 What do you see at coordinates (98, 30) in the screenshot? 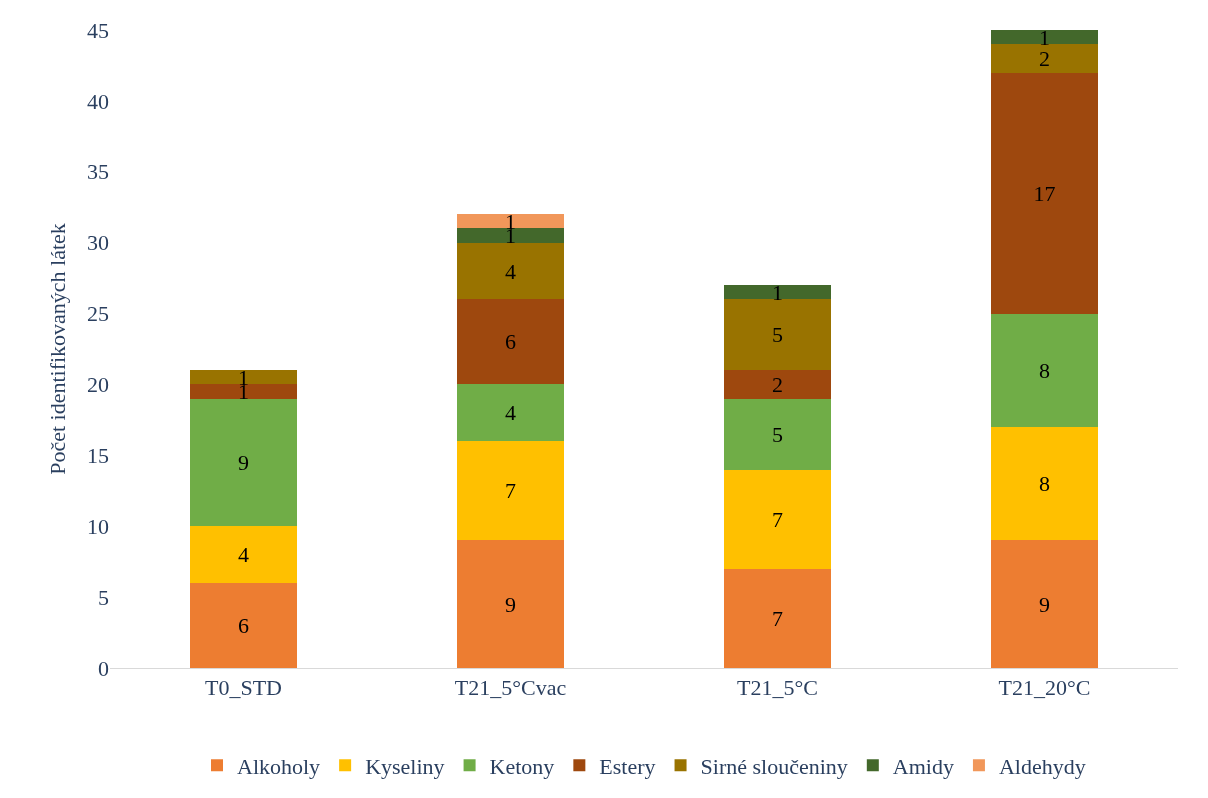
I see `y-tick-label: 45` at bounding box center [98, 30].